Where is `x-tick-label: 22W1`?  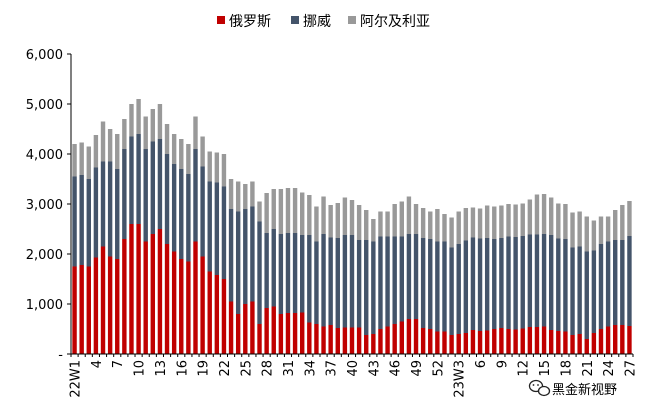
x-tick-label: 22W1 is located at coordinates (76, 379).